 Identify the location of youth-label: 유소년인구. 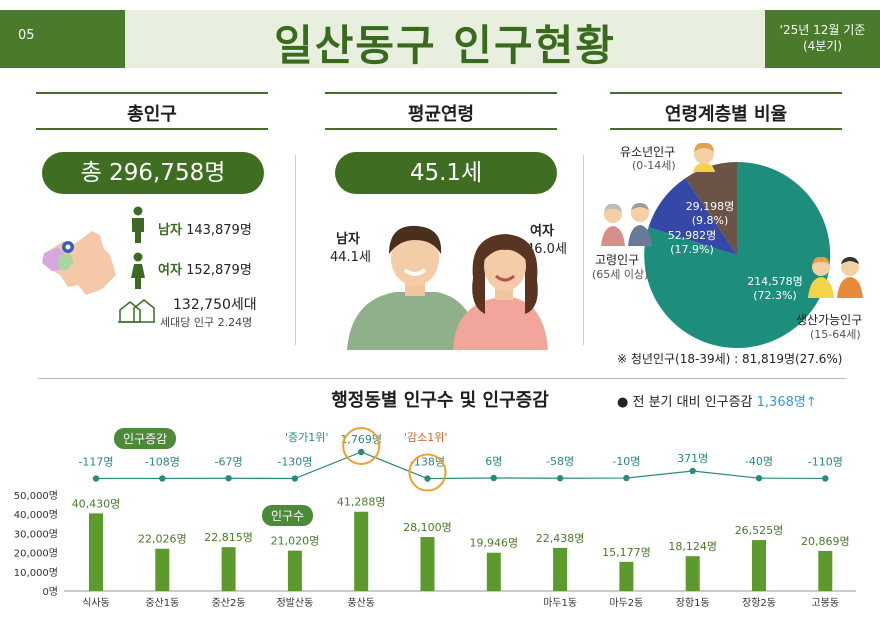
(648, 152).